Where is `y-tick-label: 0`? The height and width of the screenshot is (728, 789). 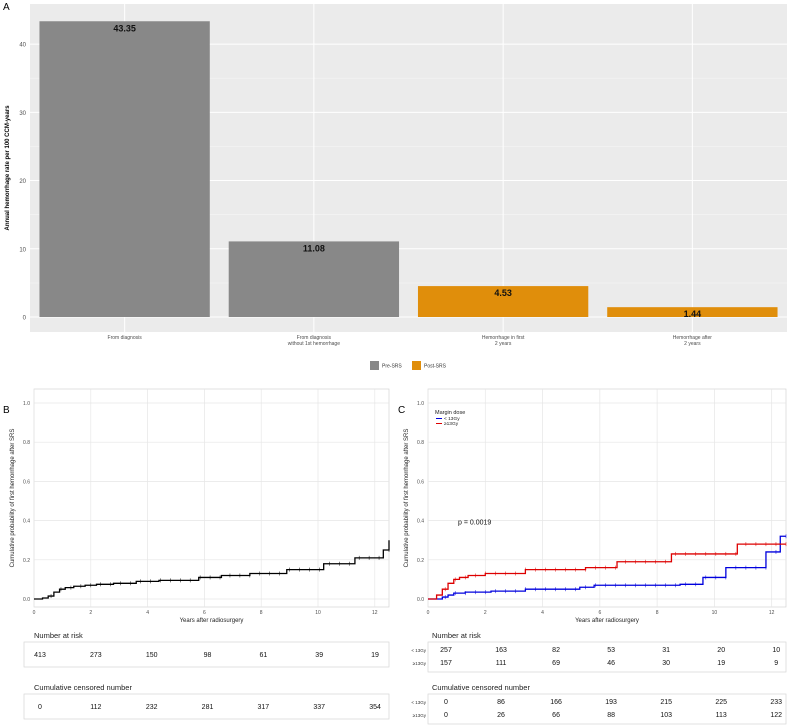
y-tick-label: 0 is located at coordinates (25, 319).